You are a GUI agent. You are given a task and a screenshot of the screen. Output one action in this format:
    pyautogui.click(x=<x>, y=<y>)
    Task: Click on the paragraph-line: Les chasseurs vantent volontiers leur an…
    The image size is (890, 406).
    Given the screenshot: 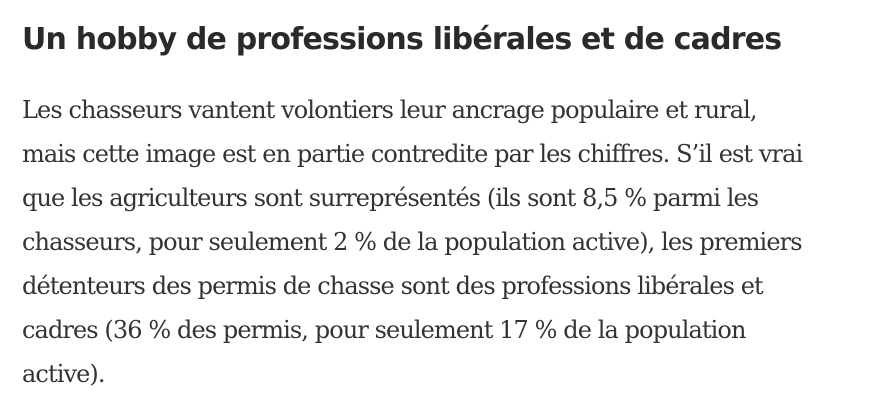 What is the action you would take?
    pyautogui.click(x=390, y=110)
    